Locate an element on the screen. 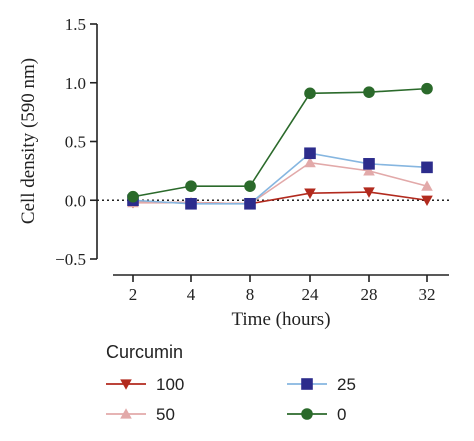  x-tick-label: 4 is located at coordinates (191, 294).